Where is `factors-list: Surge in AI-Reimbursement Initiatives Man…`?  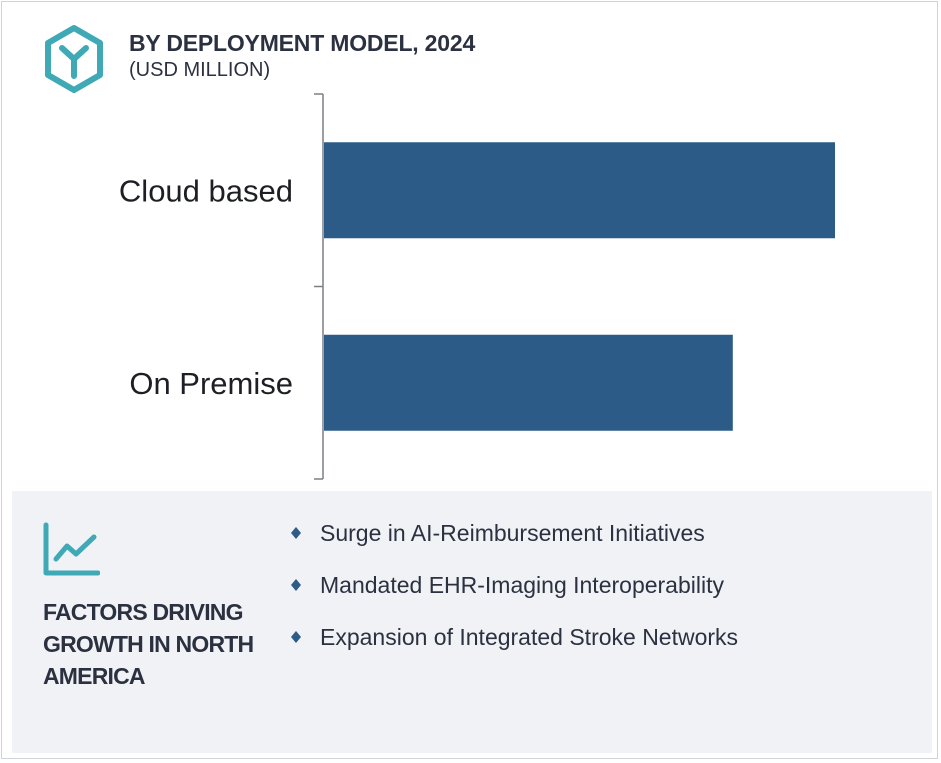
factors-list: Surge in AI-Reimbursement Initiatives Man… is located at coordinates (513, 596).